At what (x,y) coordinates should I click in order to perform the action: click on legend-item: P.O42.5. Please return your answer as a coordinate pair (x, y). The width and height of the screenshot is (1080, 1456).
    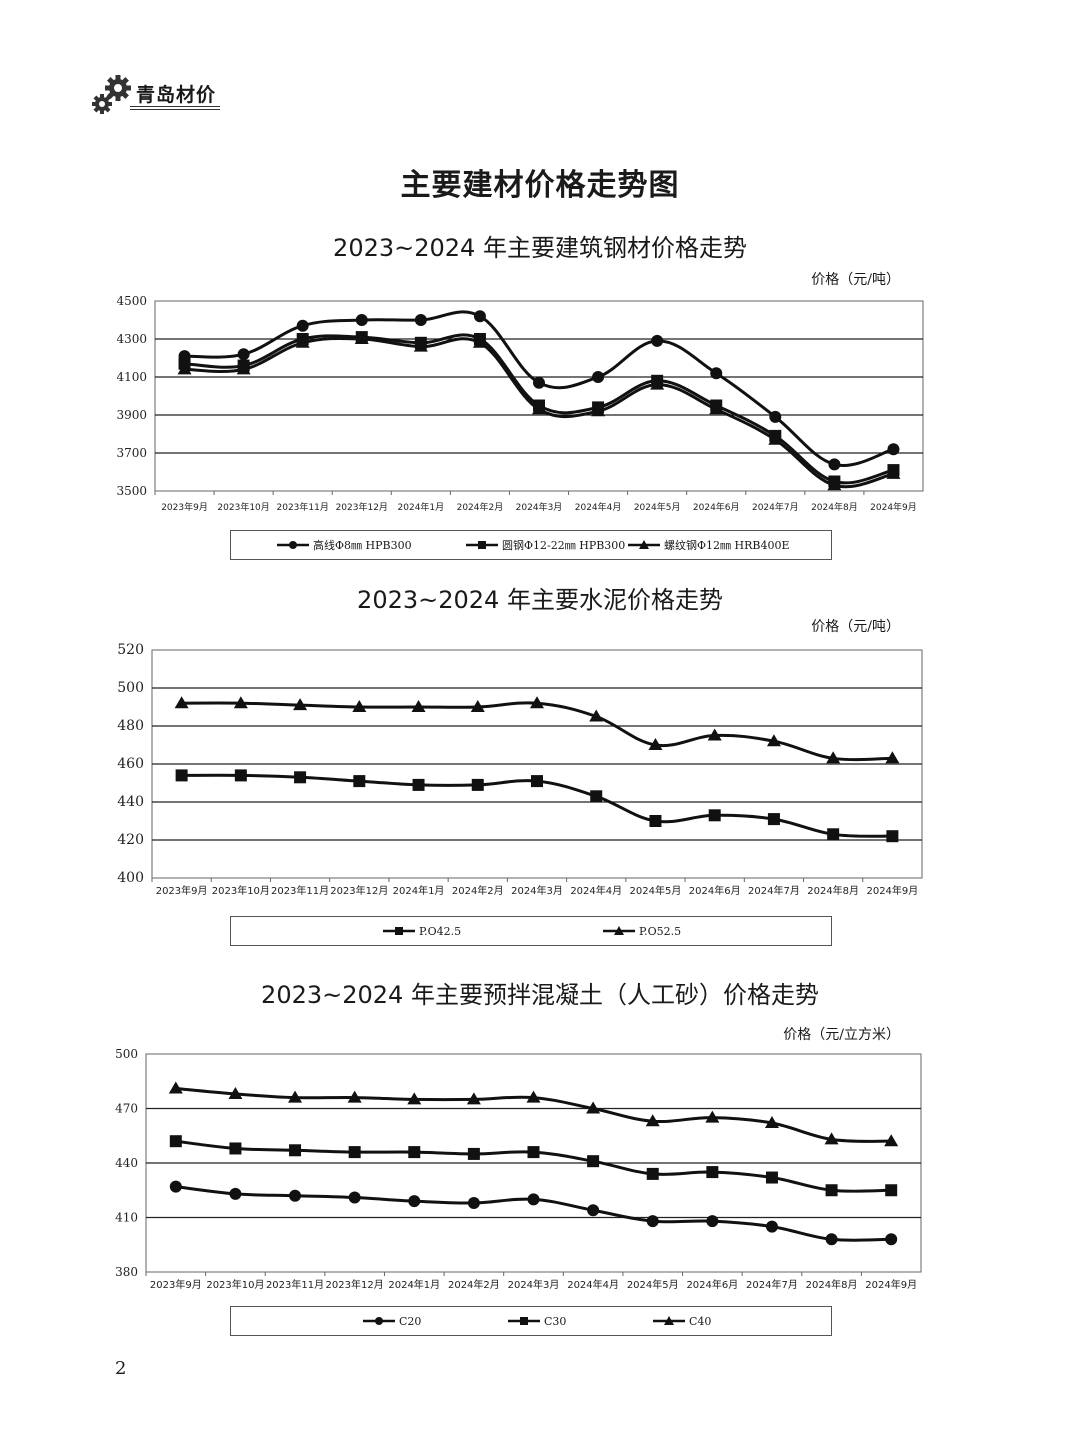
    Looking at the image, I should click on (421, 931).